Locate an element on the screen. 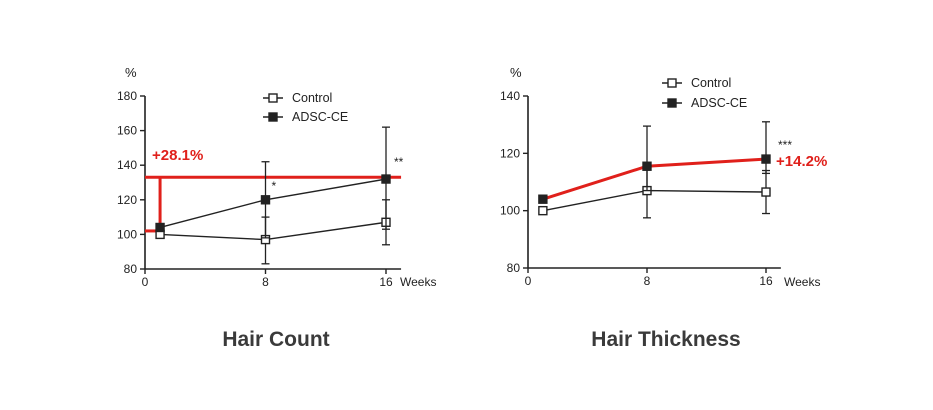  hair-thickness-significance: *** is located at coordinates (785, 145).